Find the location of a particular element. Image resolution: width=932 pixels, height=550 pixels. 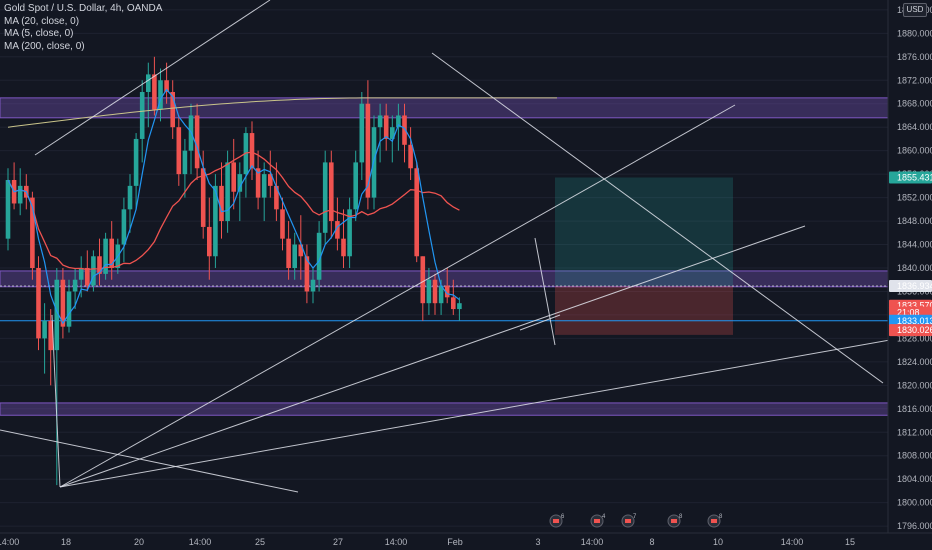

time-axis-label: 14:00 is located at coordinates (592, 542).